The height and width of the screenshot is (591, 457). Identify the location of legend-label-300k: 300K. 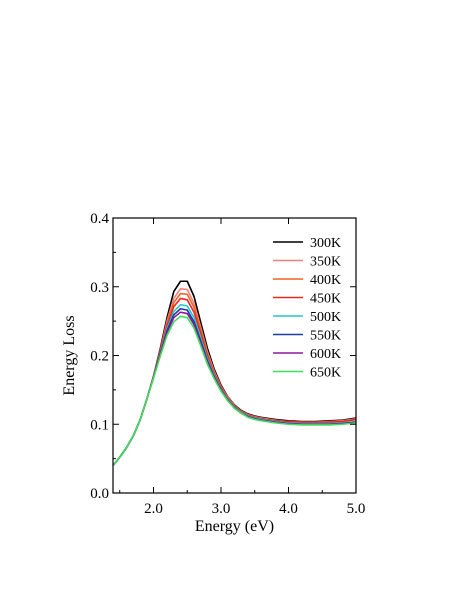
(325, 243).